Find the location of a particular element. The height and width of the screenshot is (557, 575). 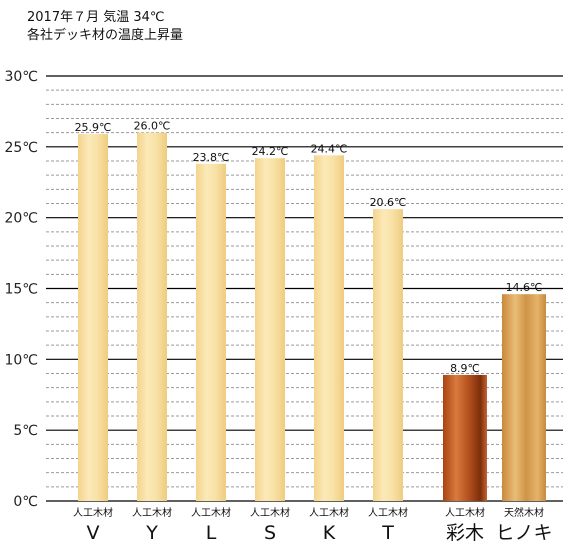

data-label: 25.9℃ is located at coordinates (93, 127).